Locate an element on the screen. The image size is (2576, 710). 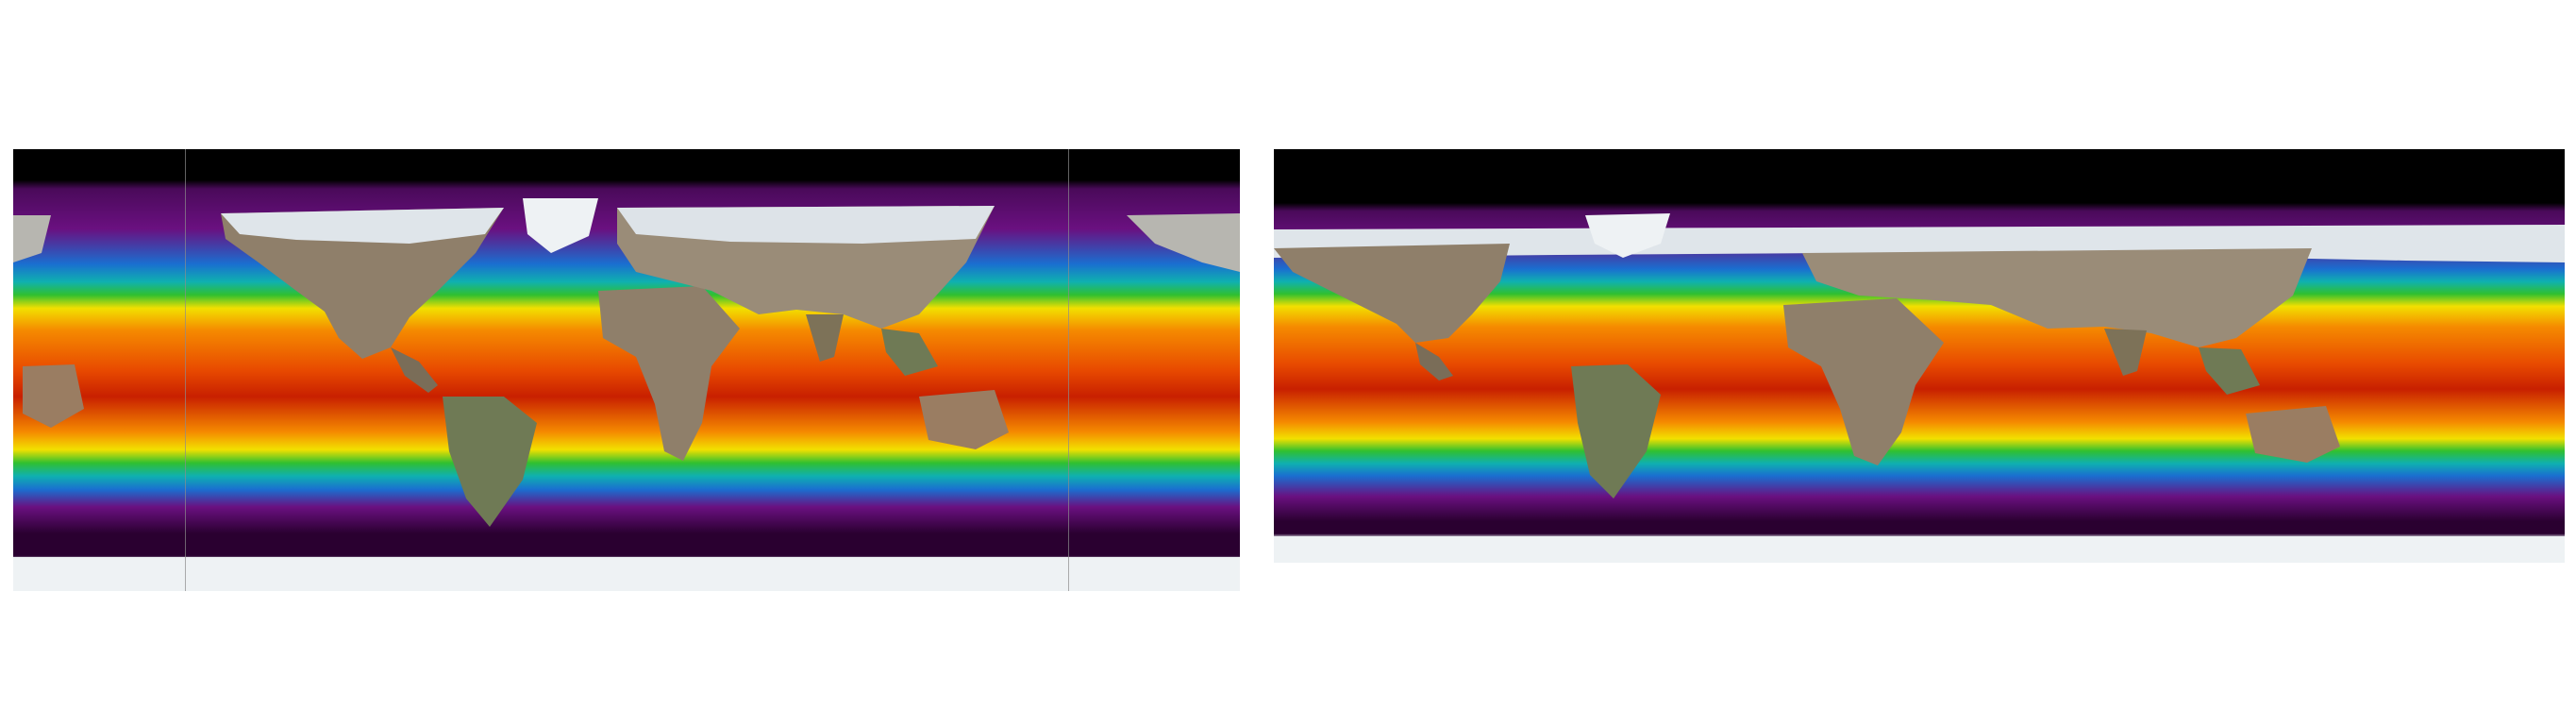
australia-landmass-west is located at coordinates (53, 396).